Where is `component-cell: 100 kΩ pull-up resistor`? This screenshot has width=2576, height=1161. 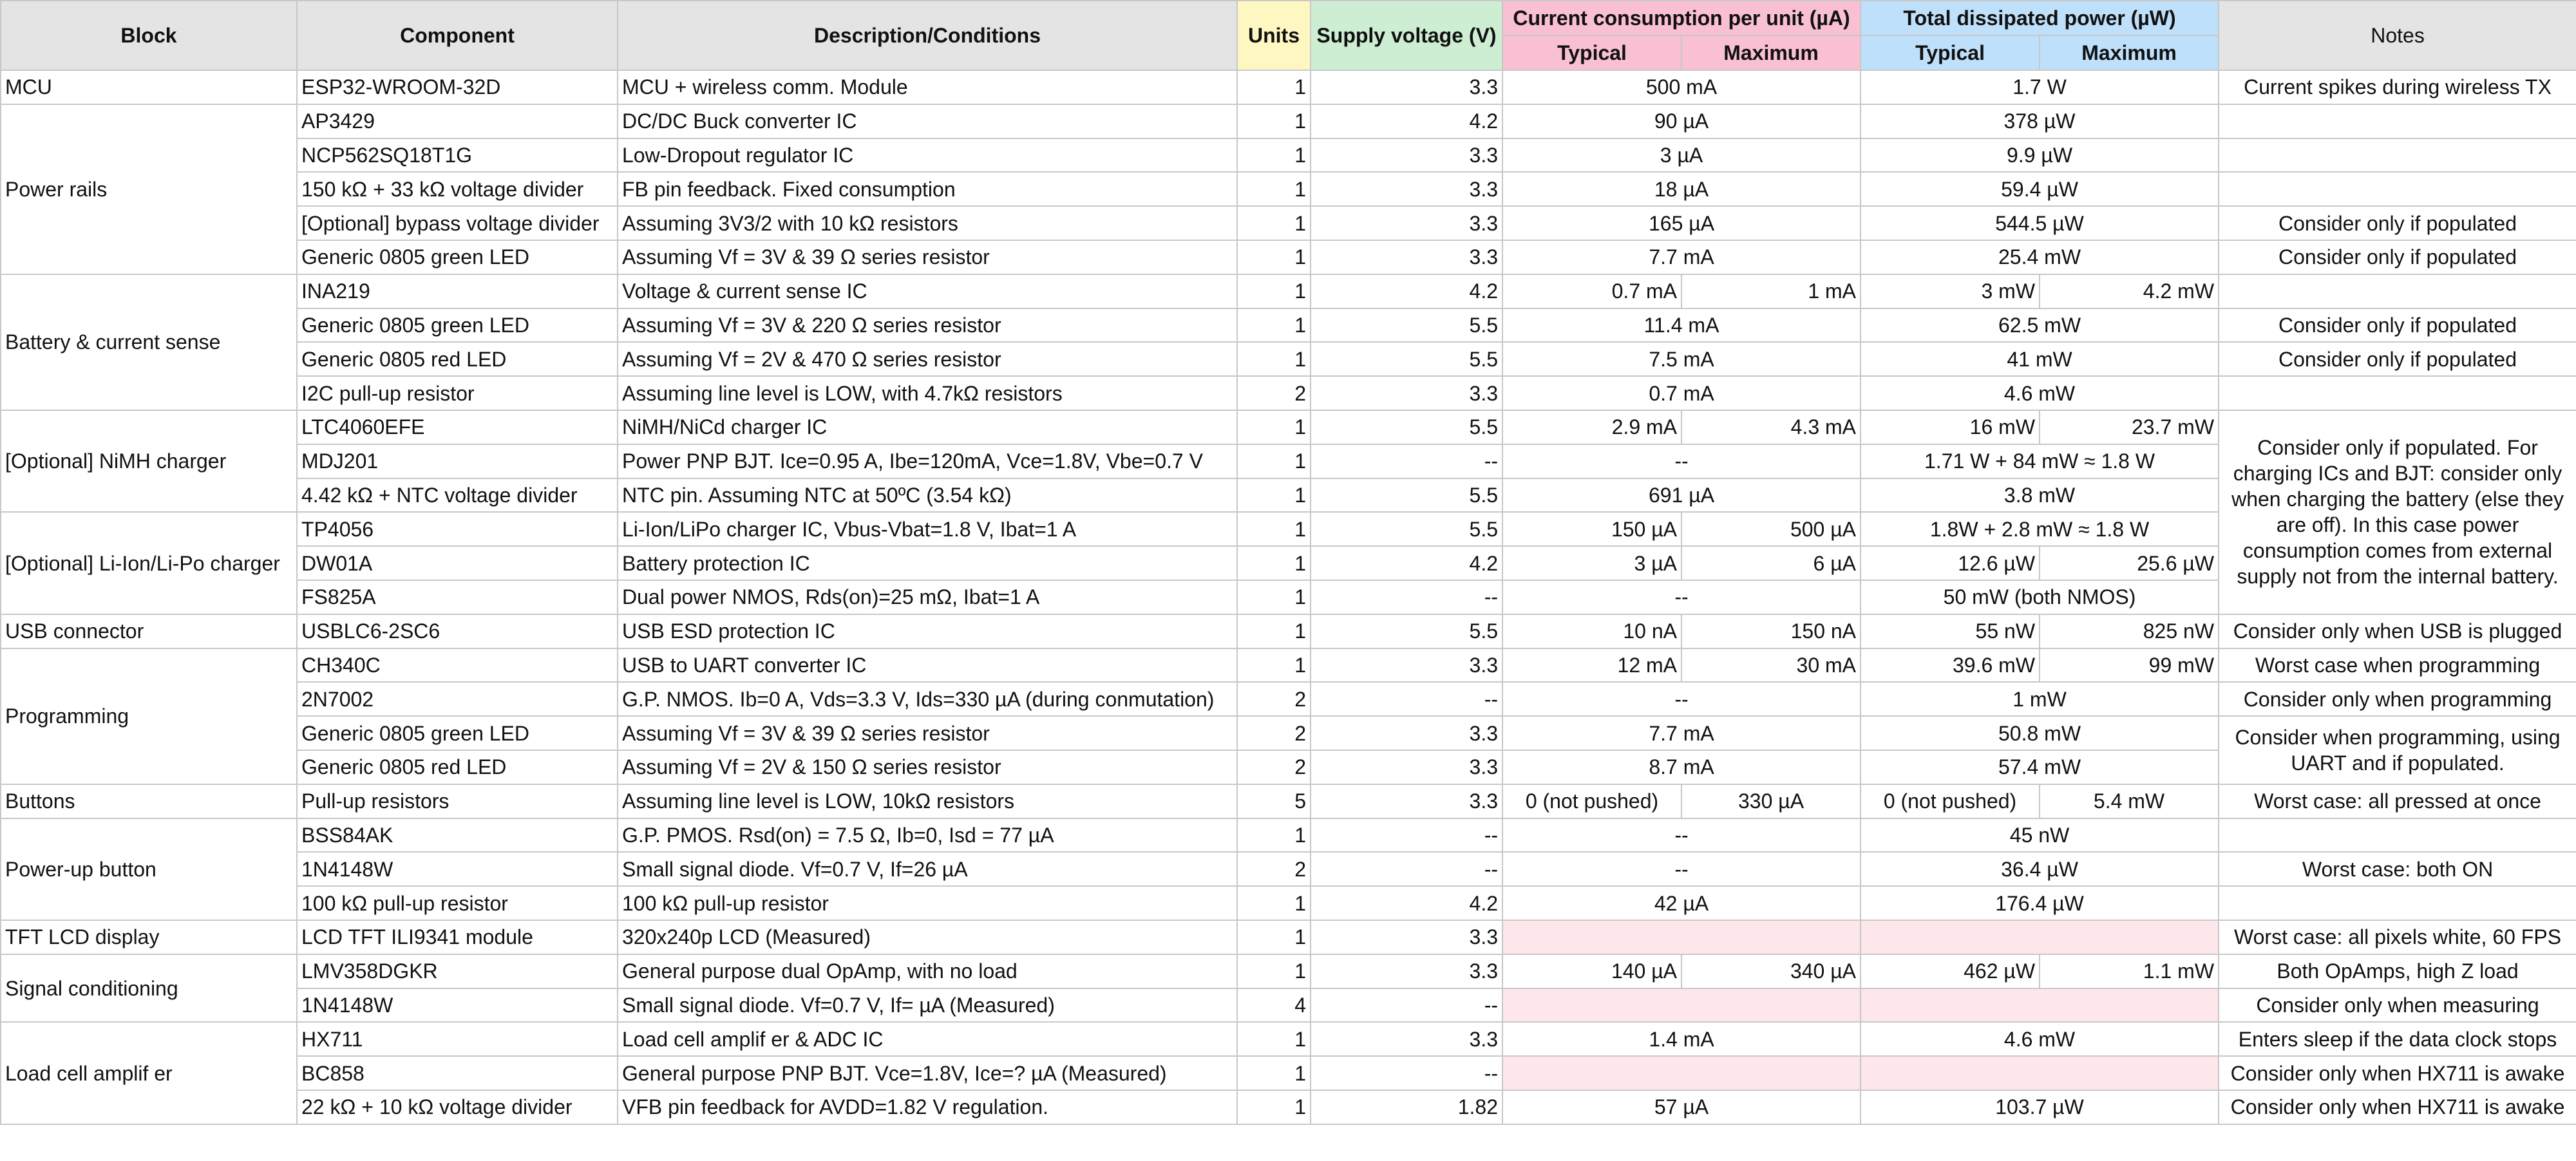 component-cell: 100 kΩ pull-up resistor is located at coordinates (458, 903).